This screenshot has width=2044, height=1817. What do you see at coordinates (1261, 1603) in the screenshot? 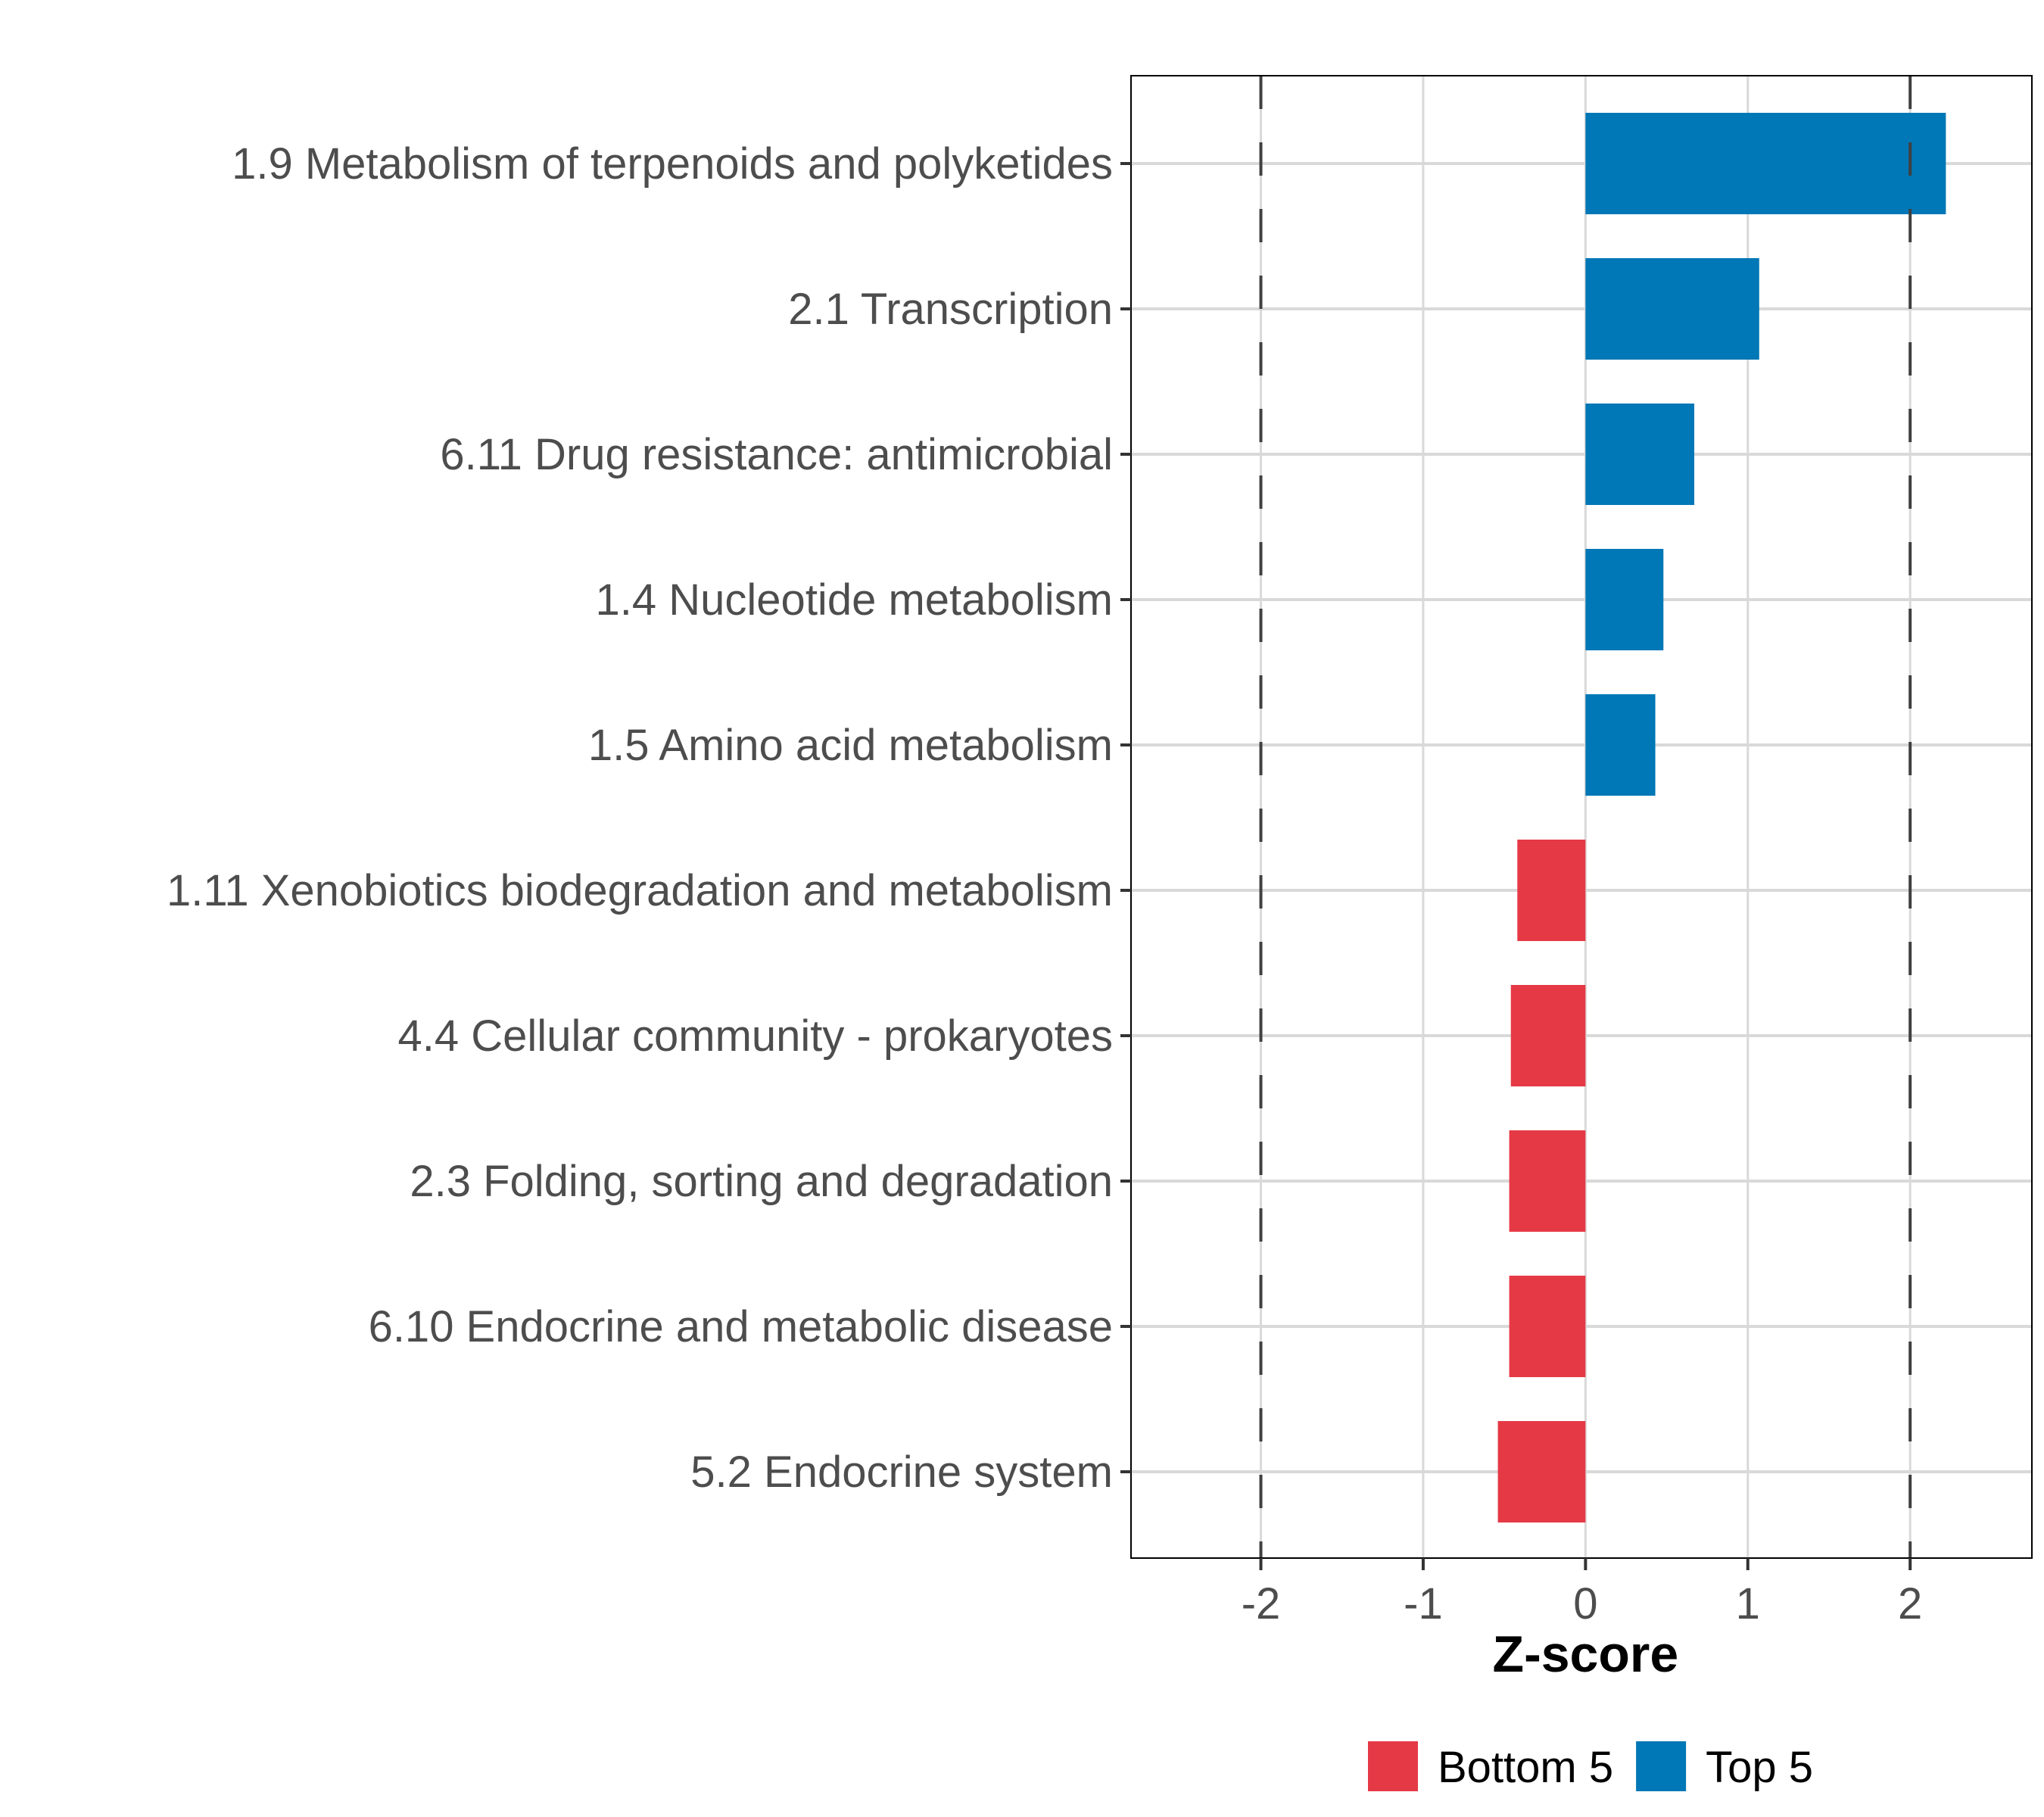
I see `x-tick-label: -2` at bounding box center [1261, 1603].